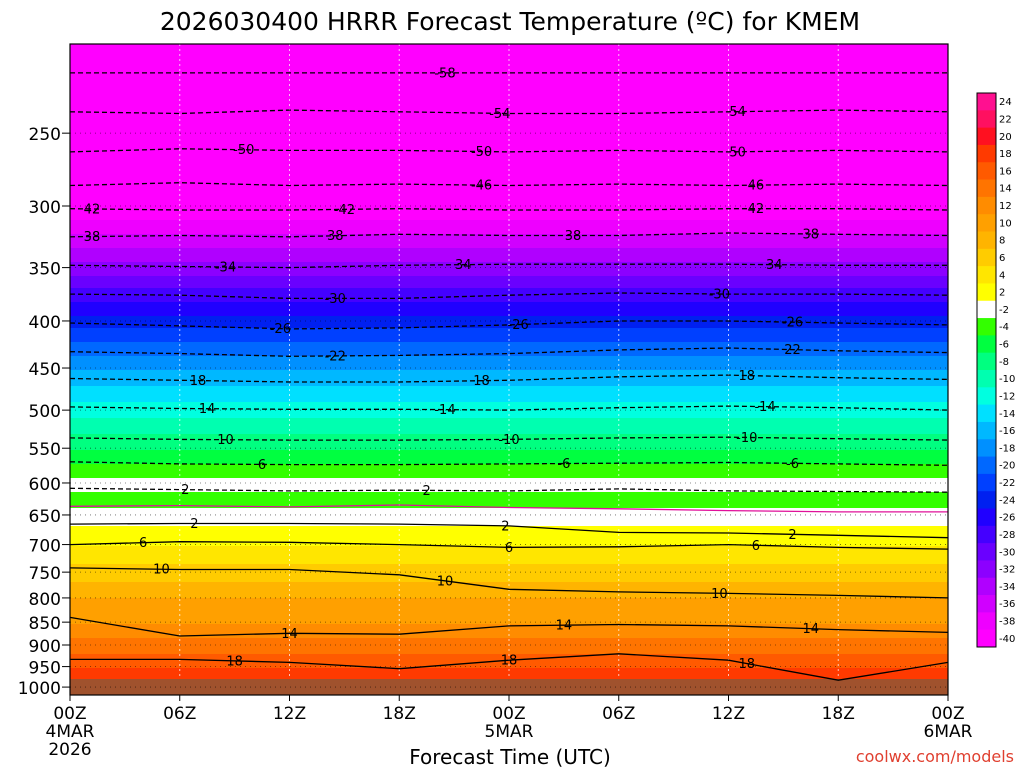 Image resolution: width=1024 pixels, height=768 pixels. I want to click on contour-label: 46, so click(756, 186).